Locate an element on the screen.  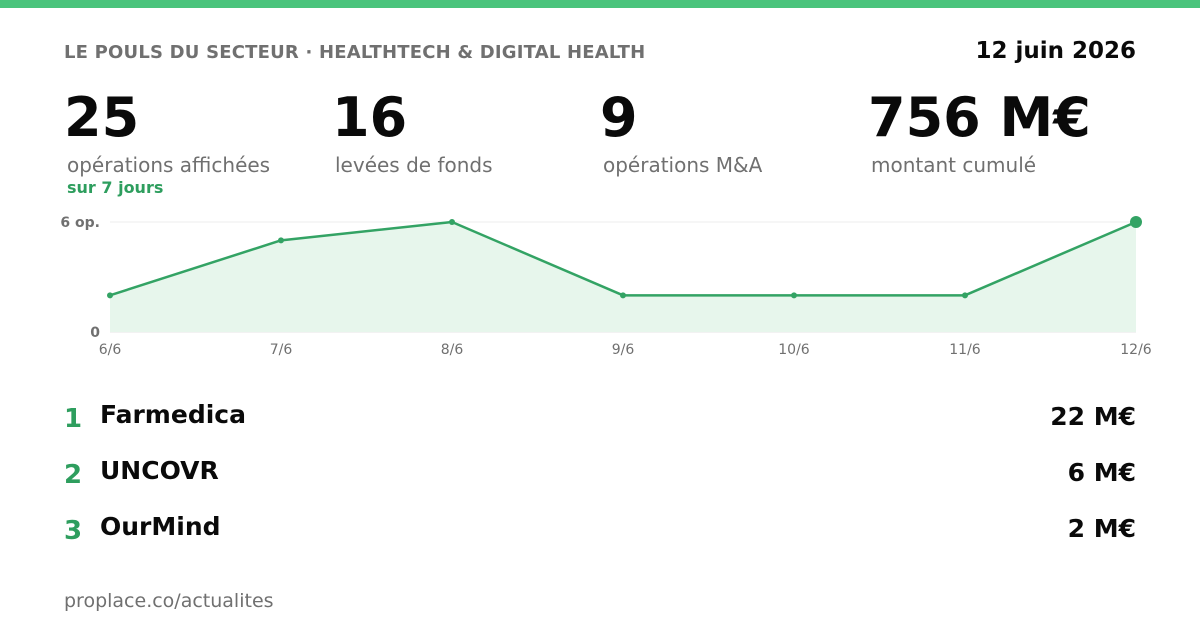
stat-total-amount: 756 M€ montant cumulé is located at coordinates (979, 131).